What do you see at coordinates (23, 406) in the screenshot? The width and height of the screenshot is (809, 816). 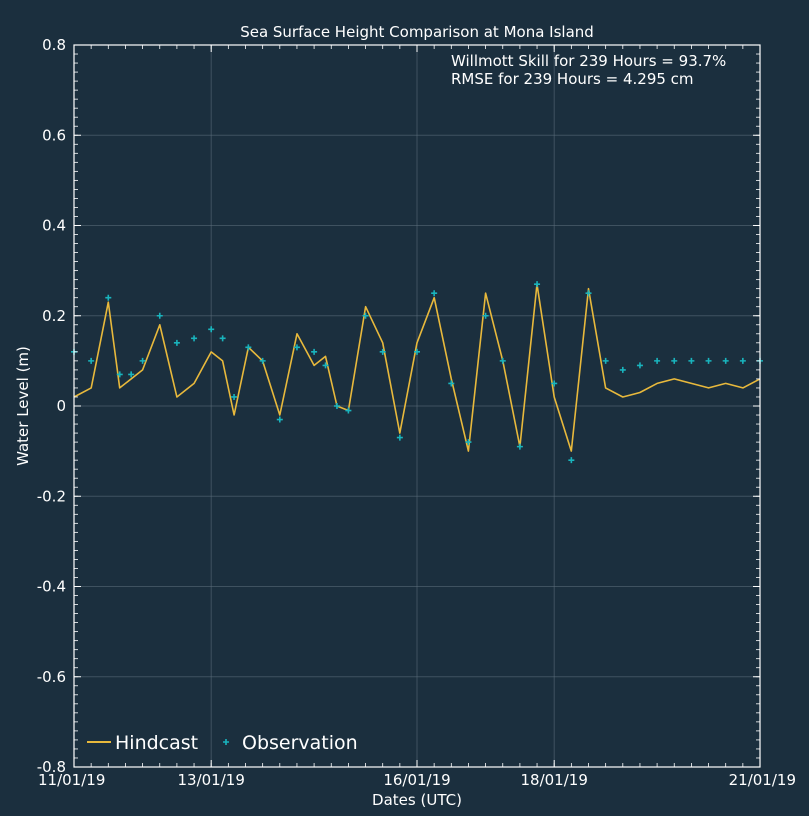 I see `y-axis-label: Water Level (m)` at bounding box center [23, 406].